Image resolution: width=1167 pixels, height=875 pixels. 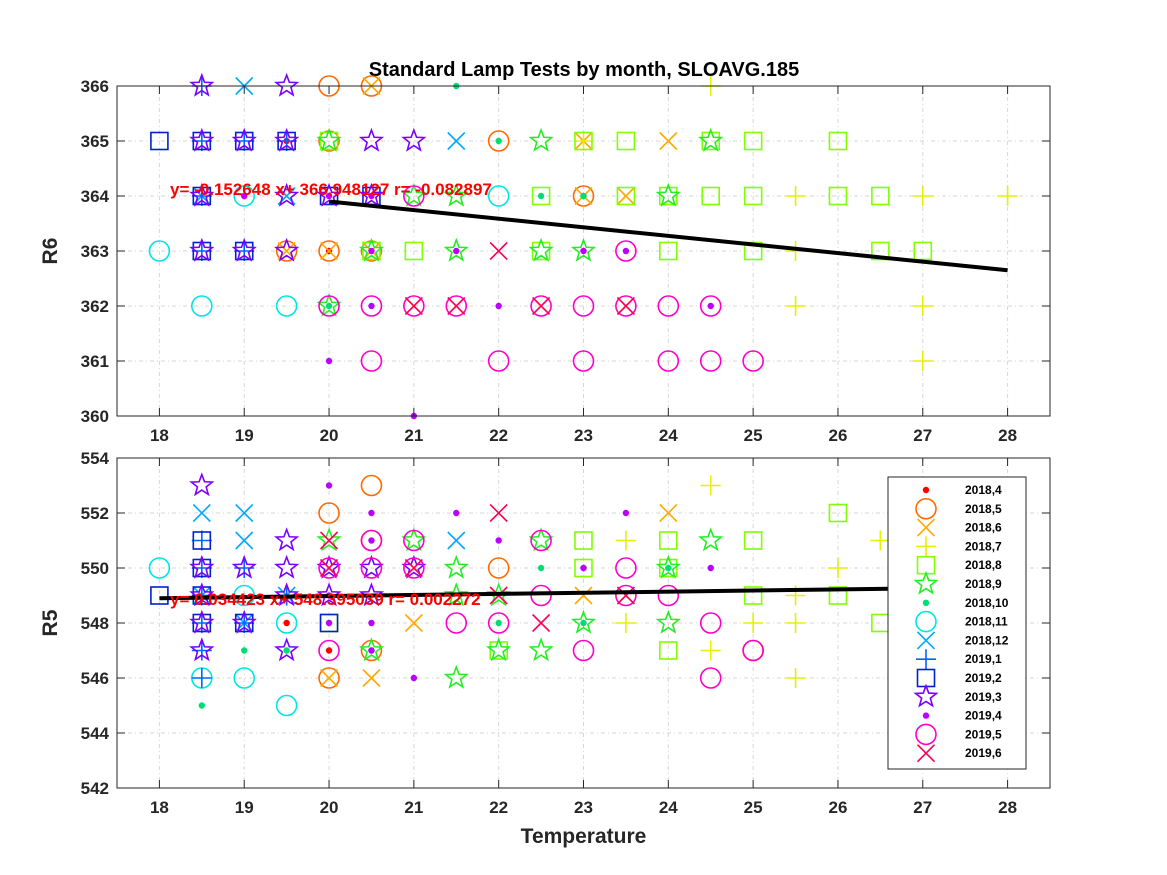 What do you see at coordinates (962, 716) in the screenshot?
I see `legend-entry: 2019,4` at bounding box center [962, 716].